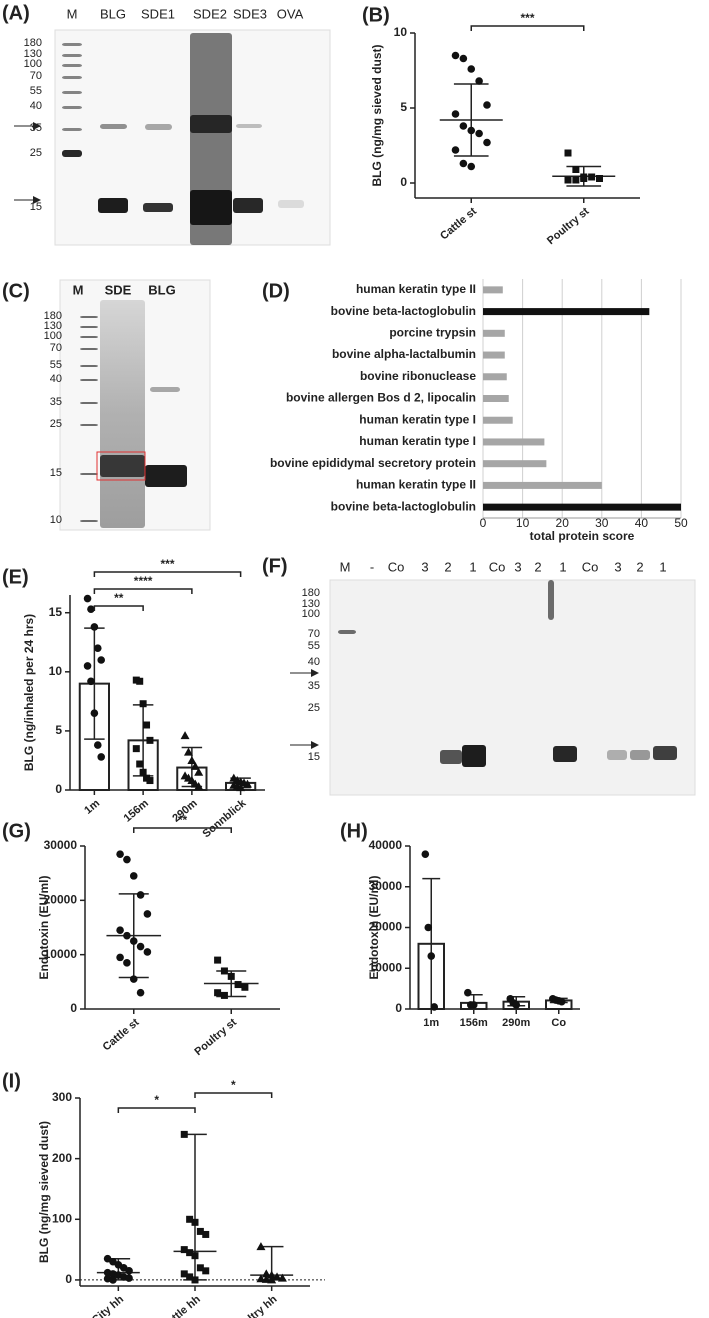 This screenshot has height=1318, width=709. I want to click on lane-label: SDE2, so click(210, 13).